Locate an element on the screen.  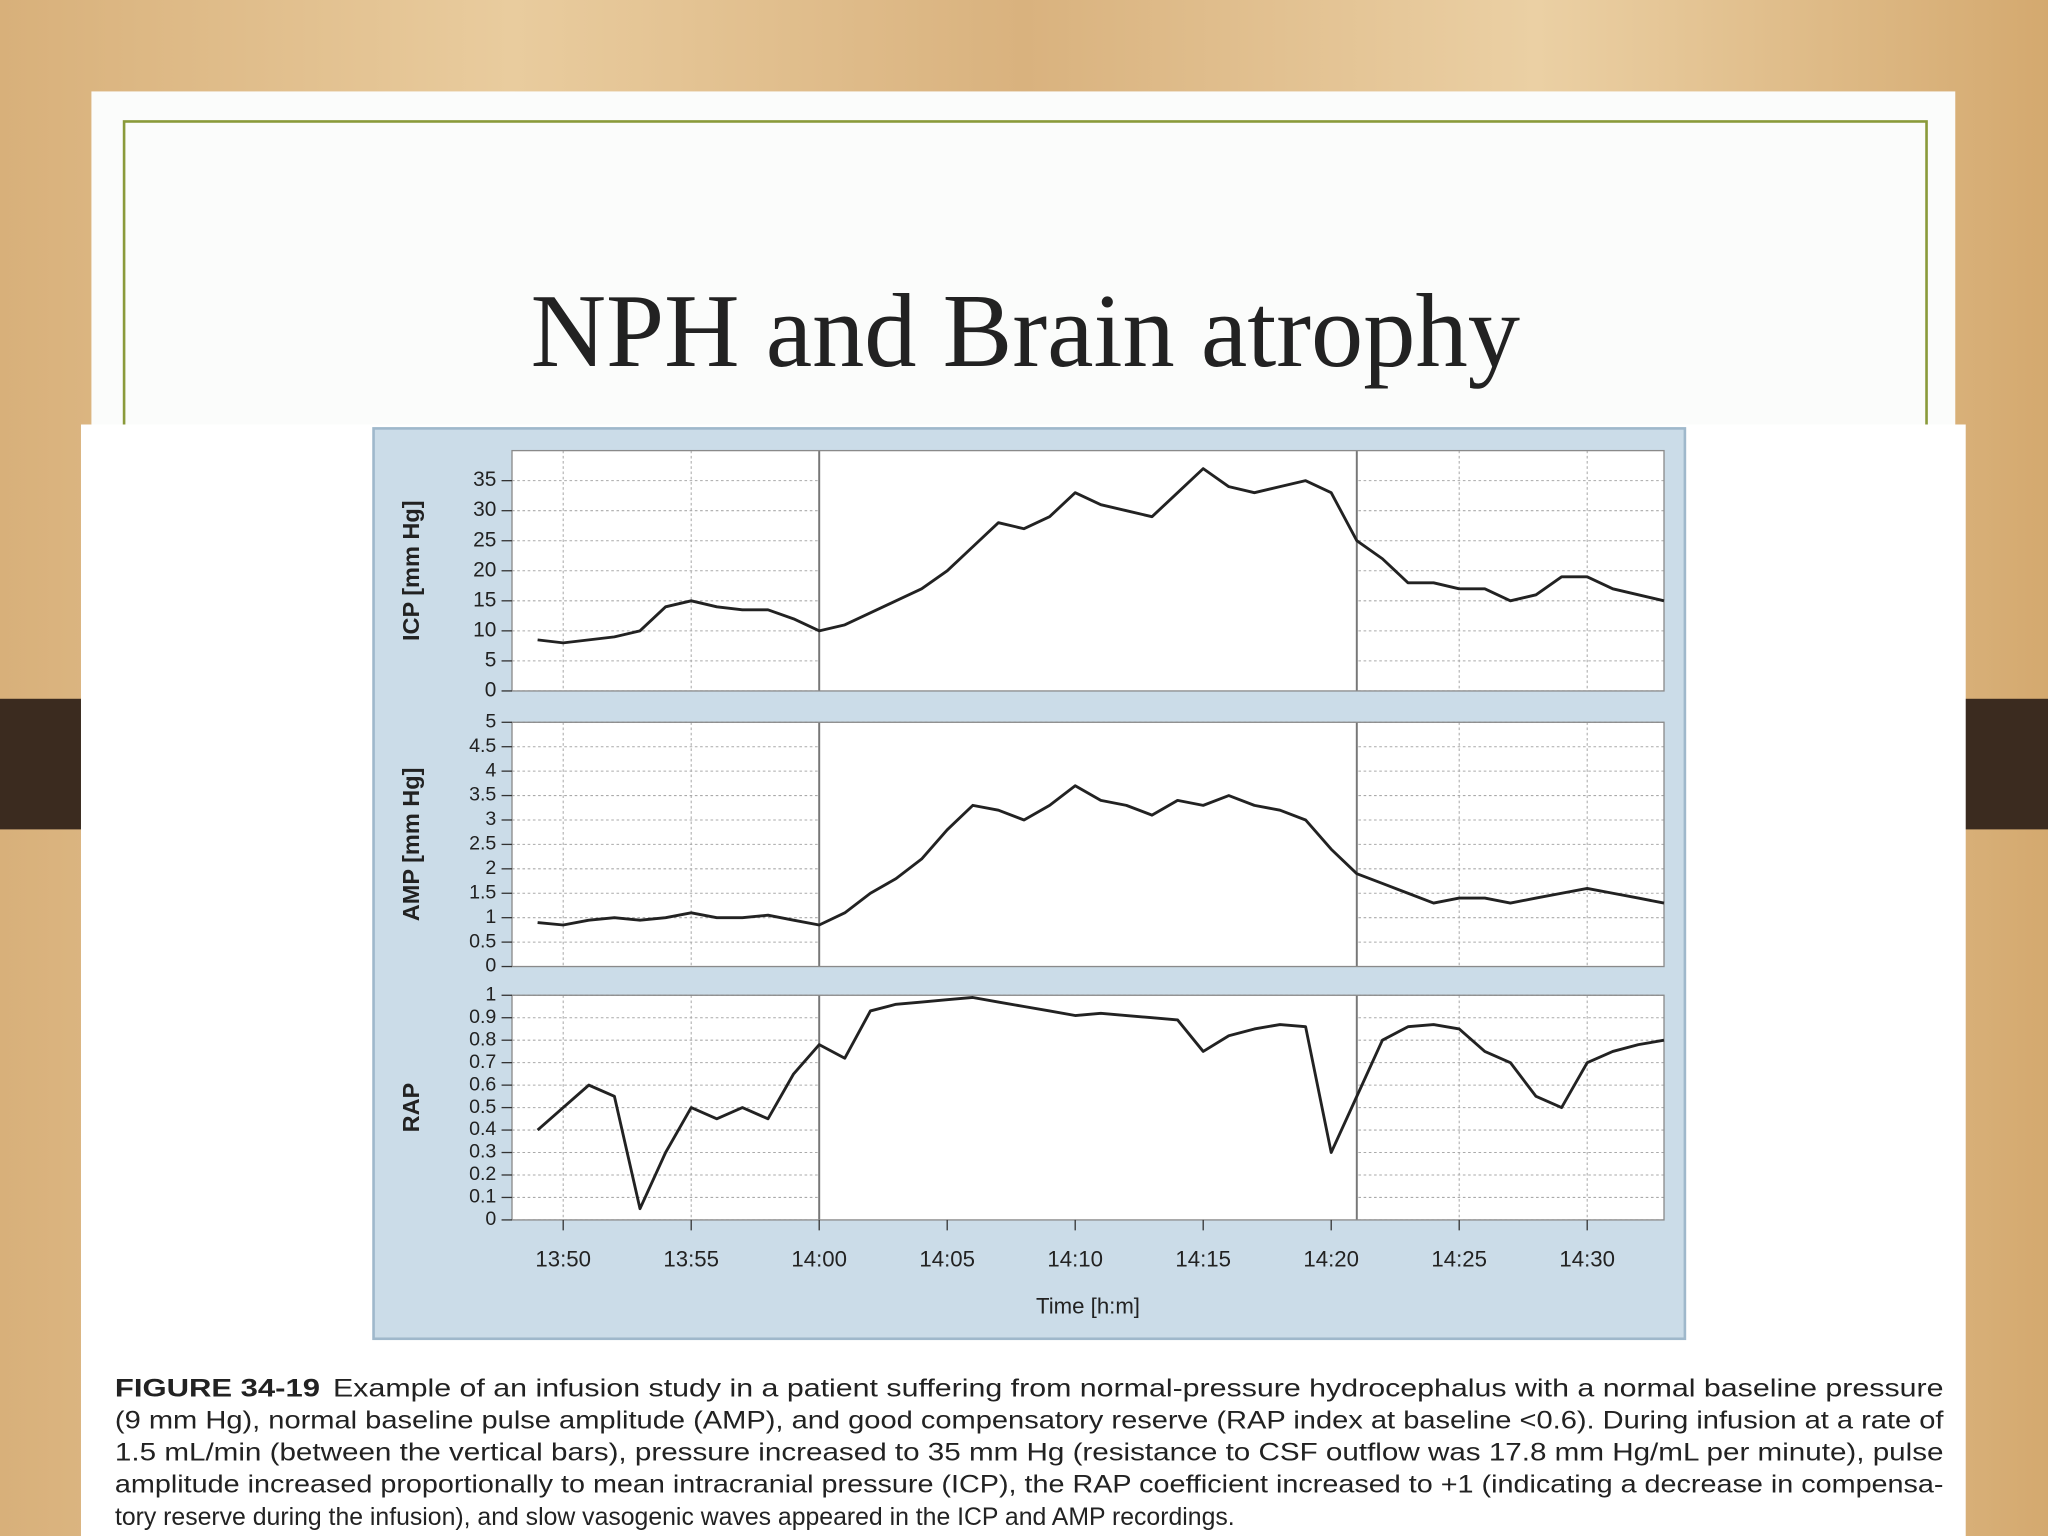
y-tick-label: 0.9 is located at coordinates (482, 1017).